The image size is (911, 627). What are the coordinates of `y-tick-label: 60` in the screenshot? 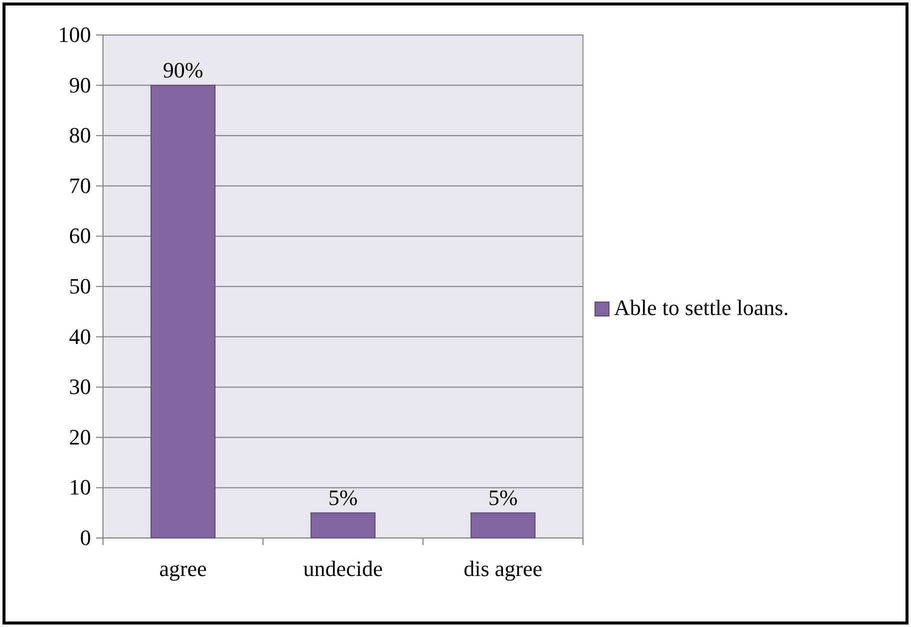 It's located at (80, 235).